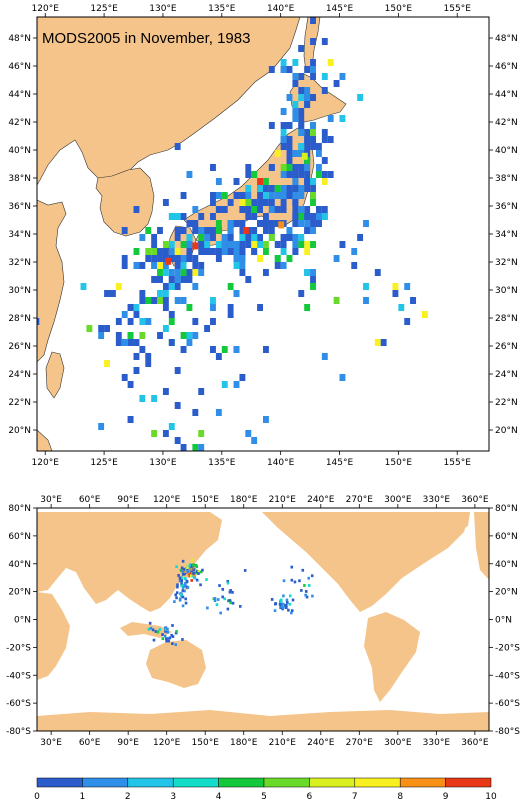 The image size is (529, 808). Describe the element at coordinates (506, 95) in the screenshot. I see `regional-lat-label-right: 44°N` at that location.